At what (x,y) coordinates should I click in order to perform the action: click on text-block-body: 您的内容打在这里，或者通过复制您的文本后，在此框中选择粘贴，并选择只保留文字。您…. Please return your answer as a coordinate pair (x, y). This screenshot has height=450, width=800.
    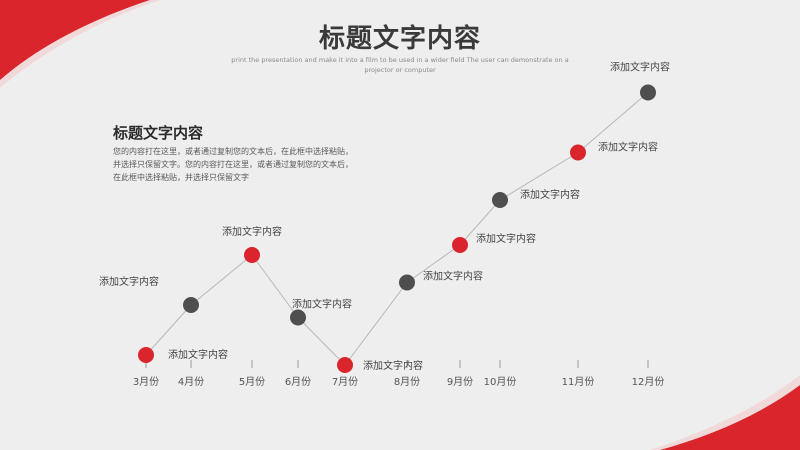
    Looking at the image, I should click on (233, 164).